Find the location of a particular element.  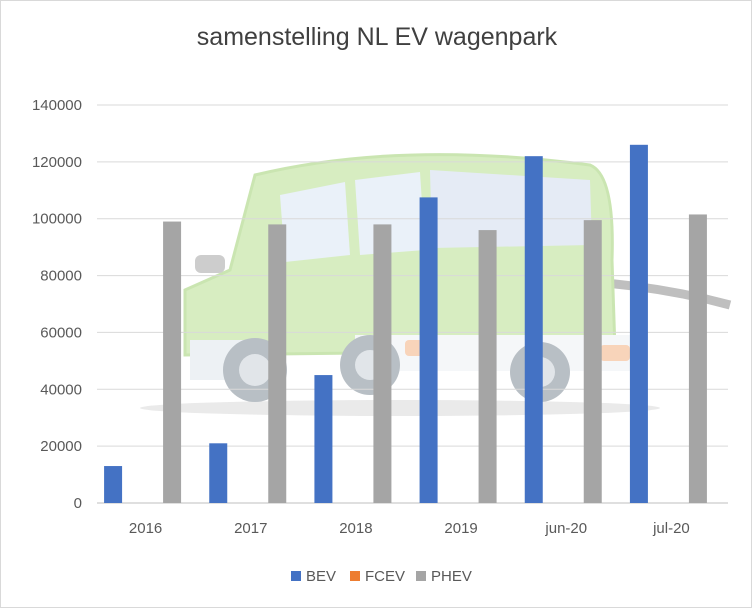

bar-phev-2019 is located at coordinates (487, 367).